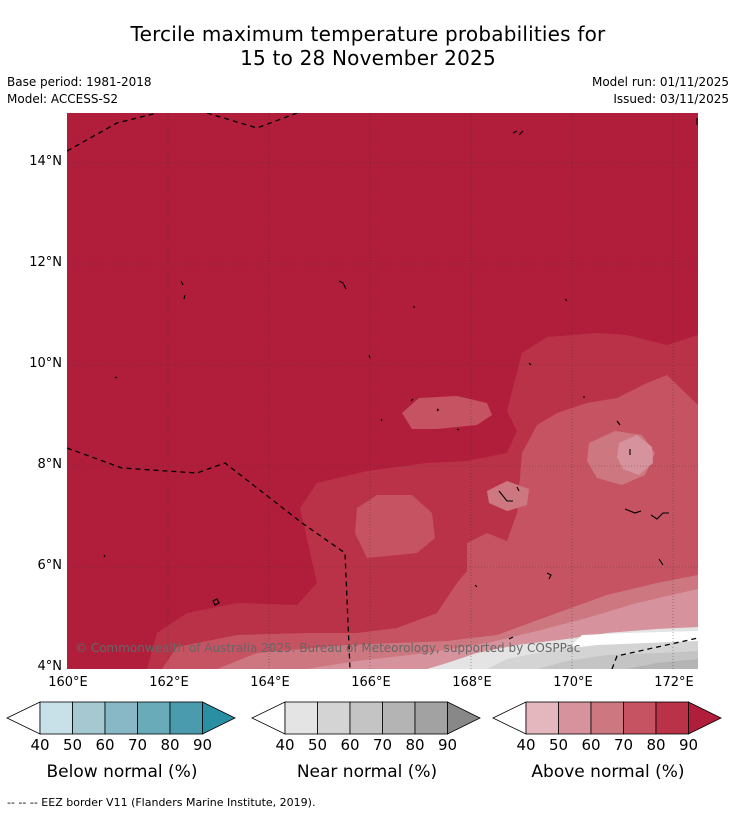  I want to click on colorbar-below-high-arrow, so click(219, 718).